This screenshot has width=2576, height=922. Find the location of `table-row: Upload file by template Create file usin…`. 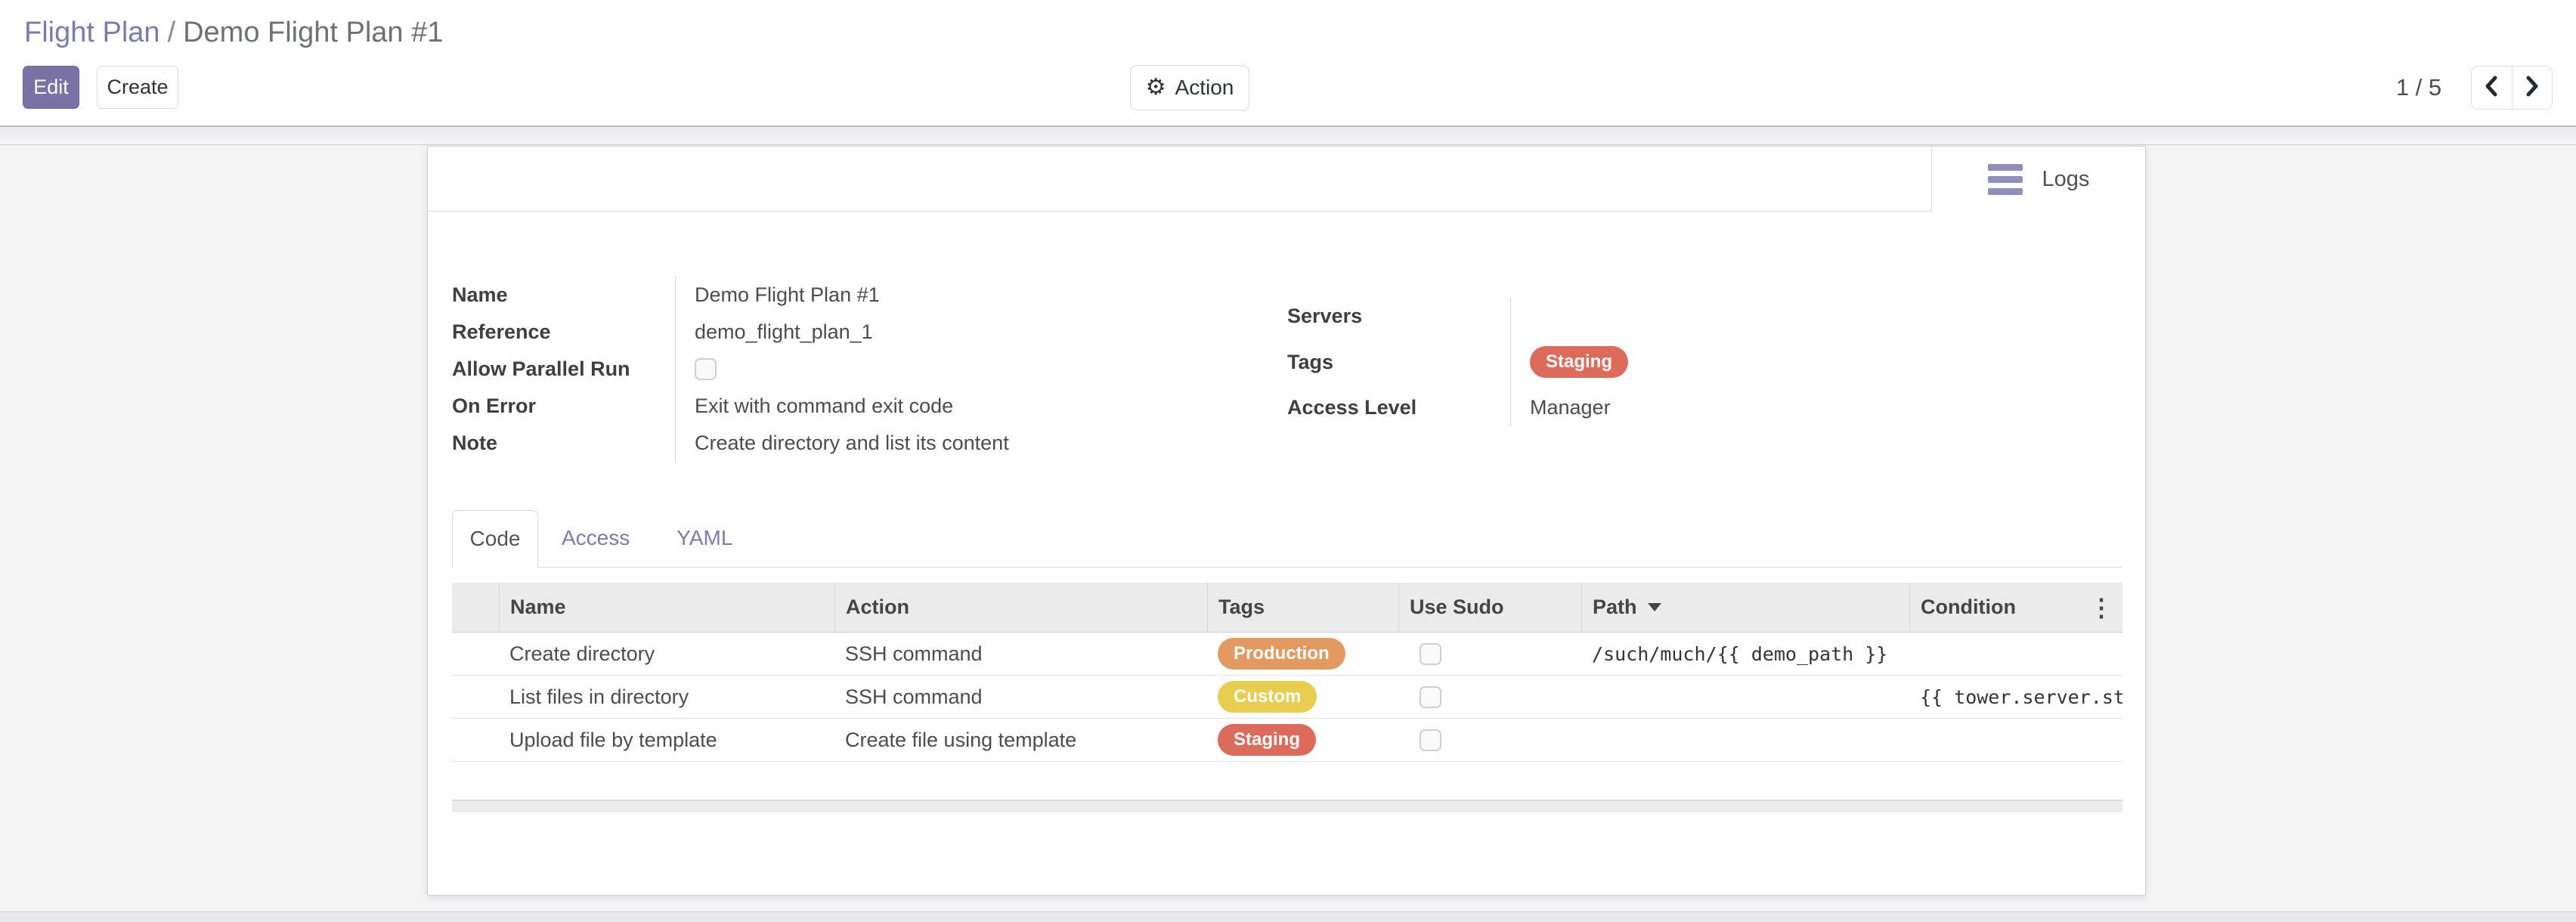

table-row: Upload file by template Create file usin… is located at coordinates (1287, 741).